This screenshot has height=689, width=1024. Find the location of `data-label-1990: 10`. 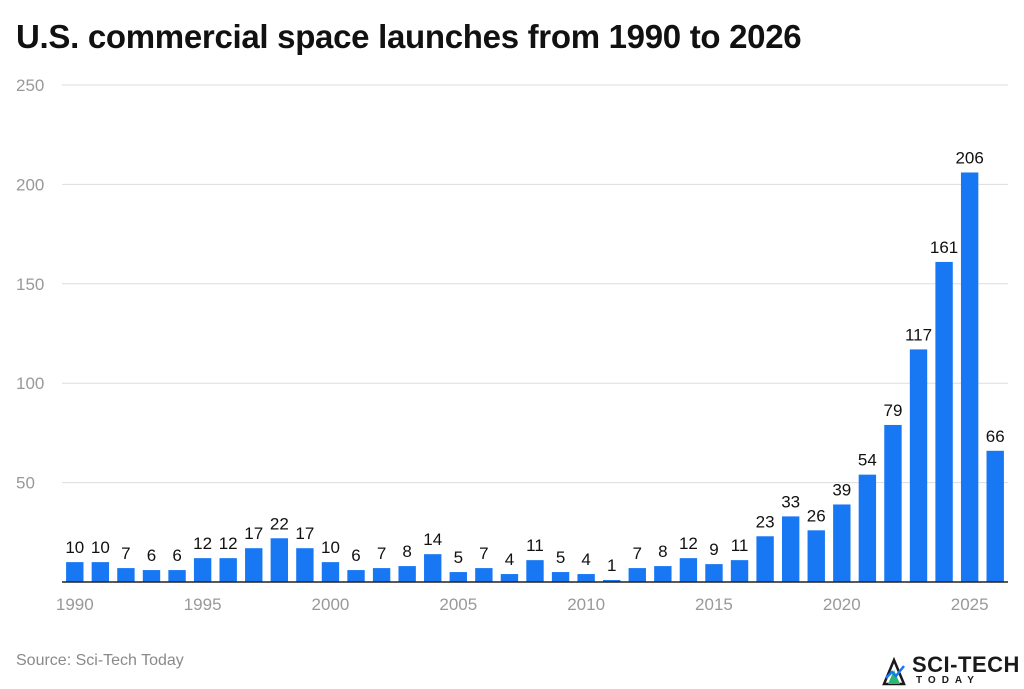

data-label-1990: 10 is located at coordinates (74, 547).